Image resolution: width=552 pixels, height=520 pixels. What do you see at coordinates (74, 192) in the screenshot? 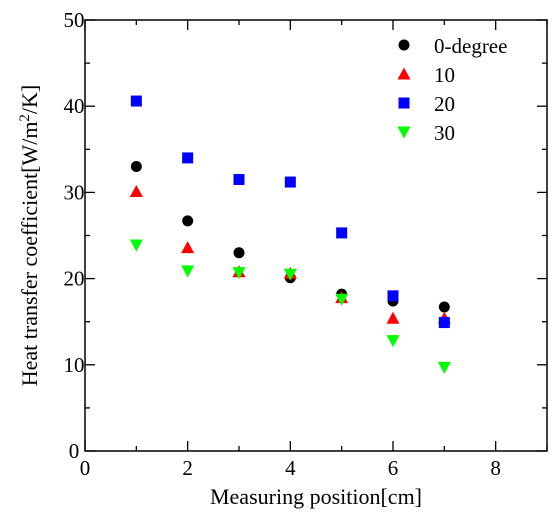
I see `y-tick-label: 30` at bounding box center [74, 192].